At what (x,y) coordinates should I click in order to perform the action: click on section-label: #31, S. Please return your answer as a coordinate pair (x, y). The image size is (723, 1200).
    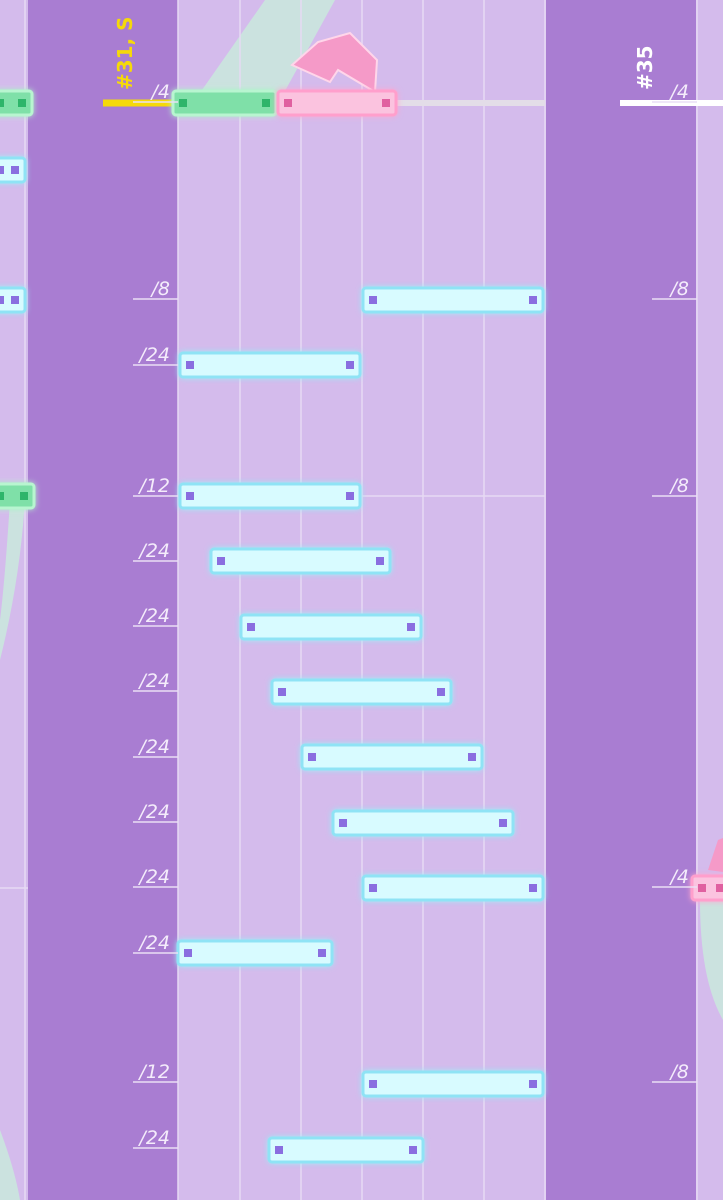
    Looking at the image, I should click on (125, 53).